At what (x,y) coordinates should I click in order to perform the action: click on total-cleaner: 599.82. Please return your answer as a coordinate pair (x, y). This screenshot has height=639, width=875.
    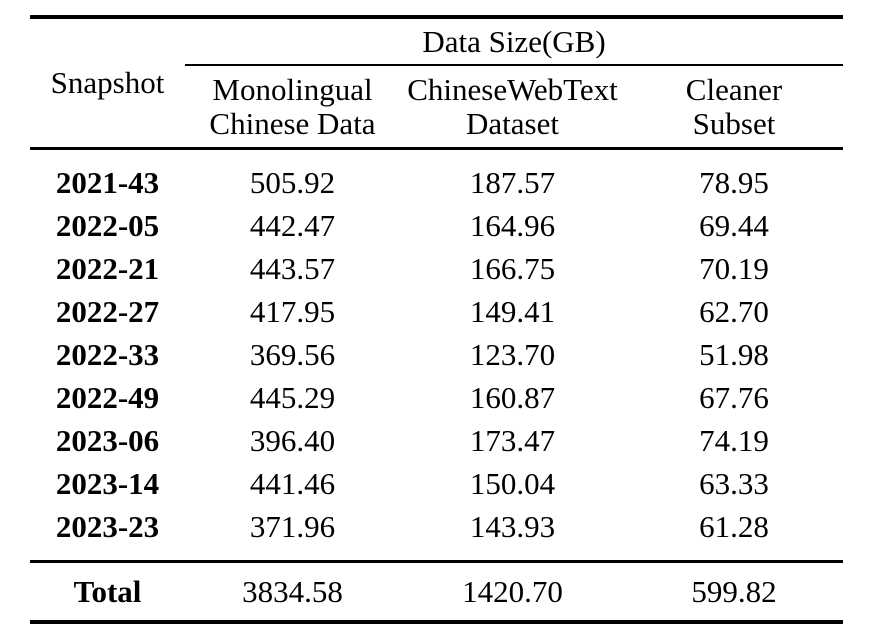
    Looking at the image, I should click on (734, 591).